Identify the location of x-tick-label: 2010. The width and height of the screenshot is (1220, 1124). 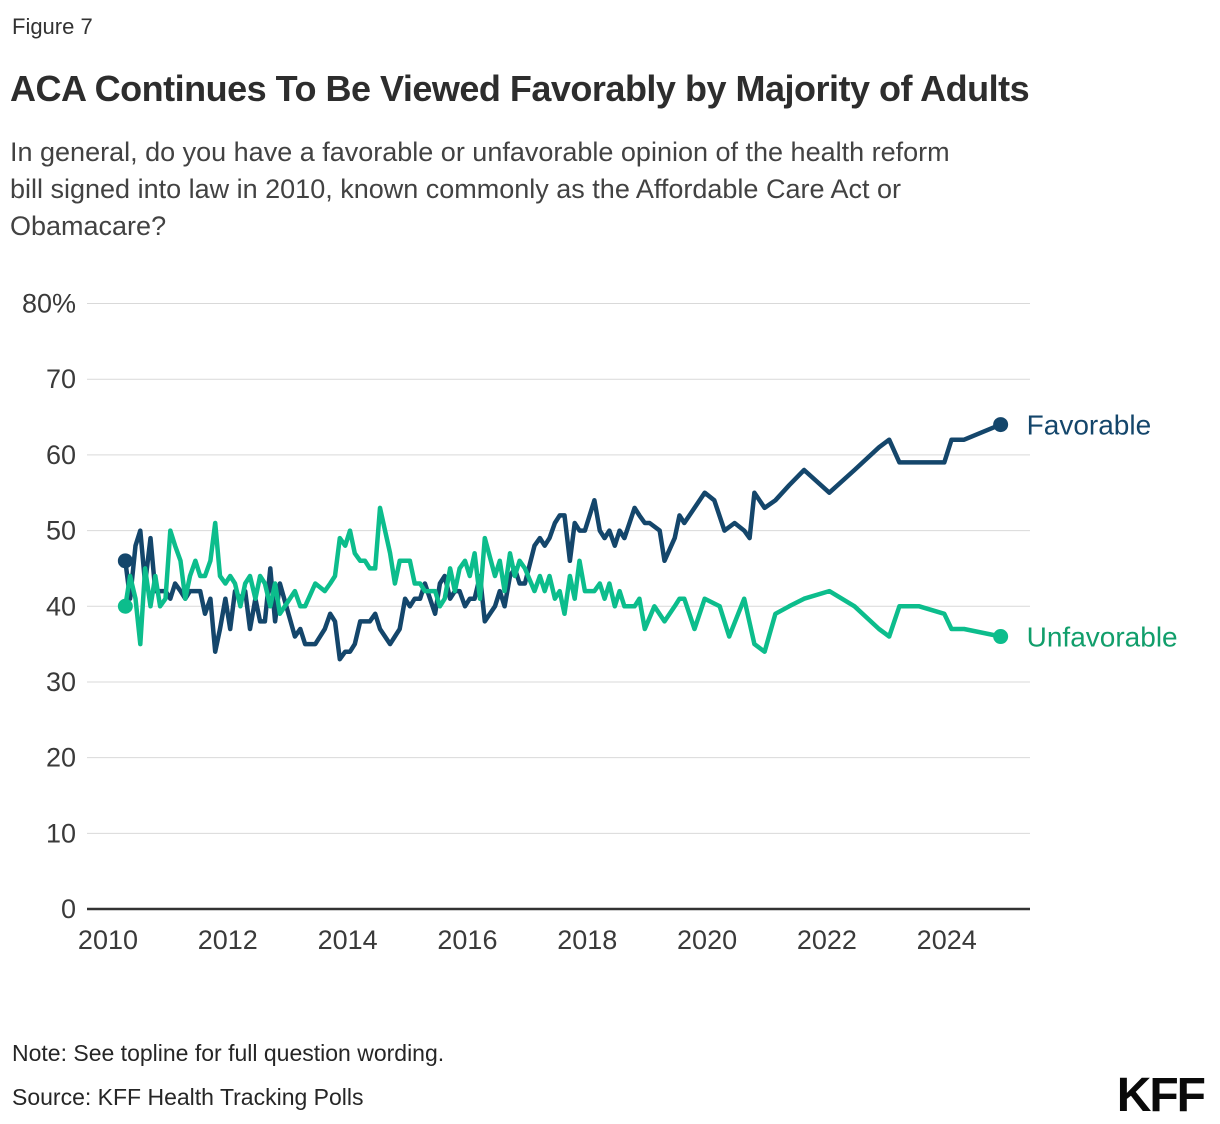
(108, 940).